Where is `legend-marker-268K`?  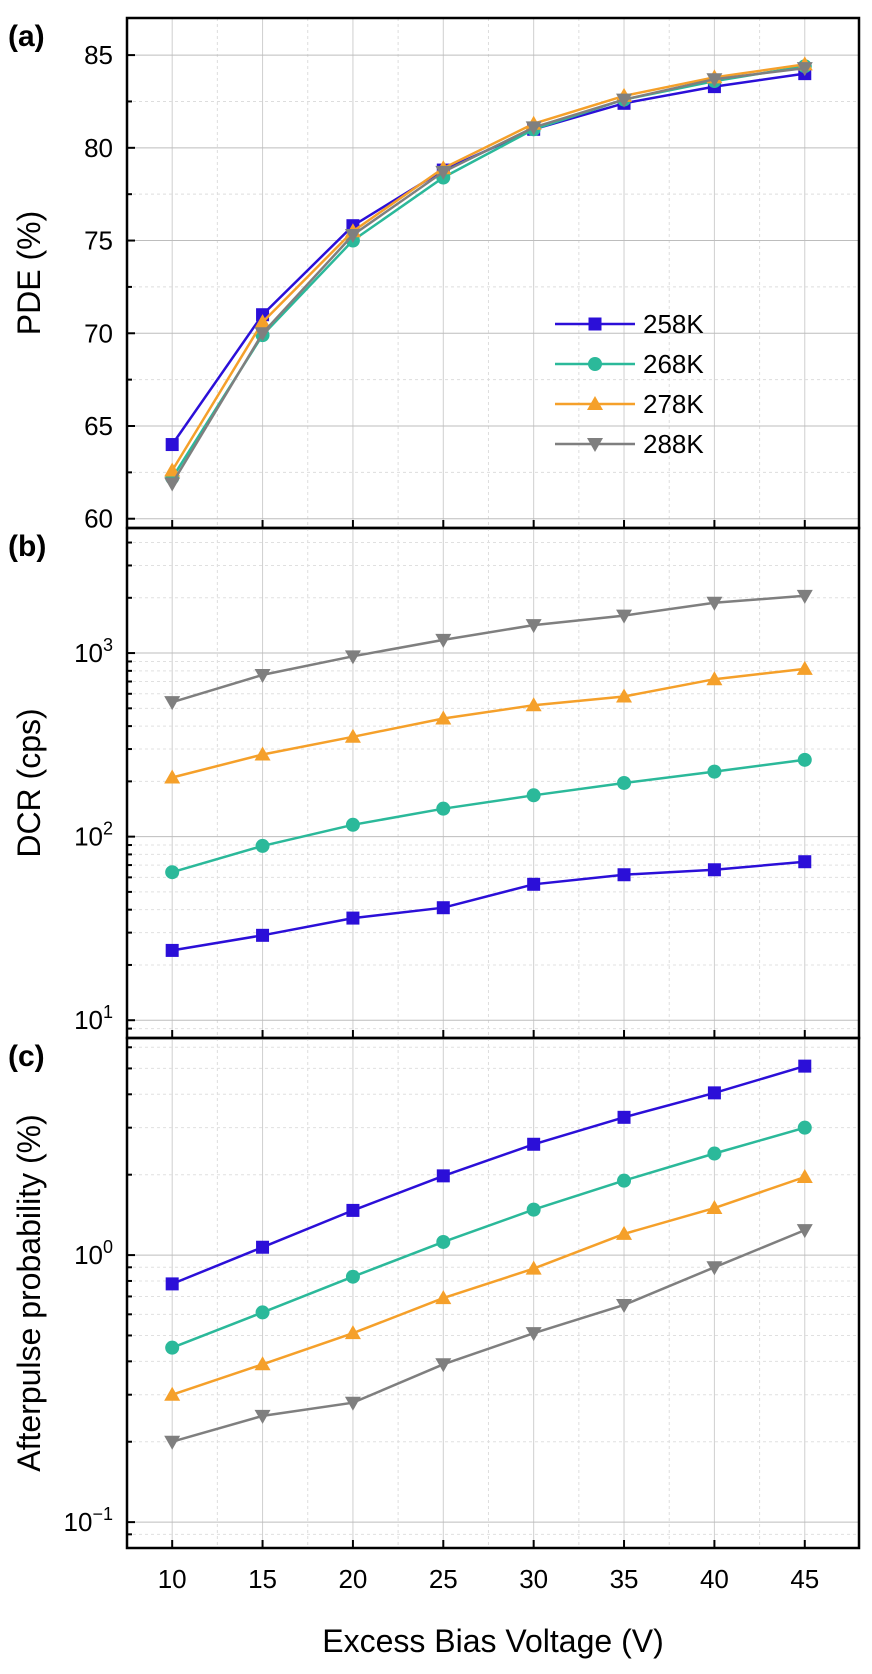
legend-marker-268K is located at coordinates (595, 364).